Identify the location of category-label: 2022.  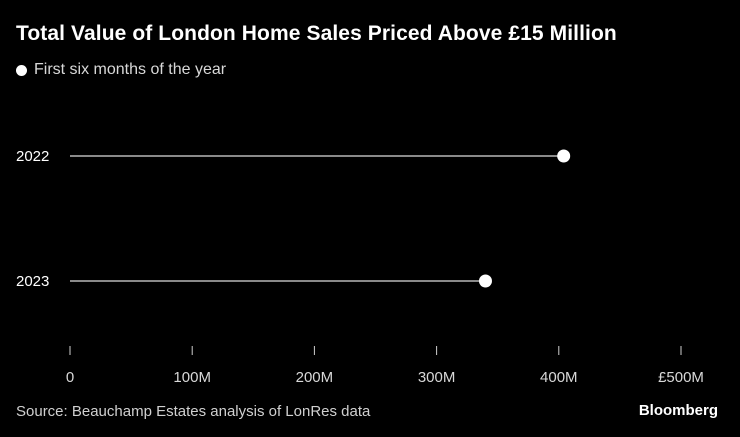
(32, 156).